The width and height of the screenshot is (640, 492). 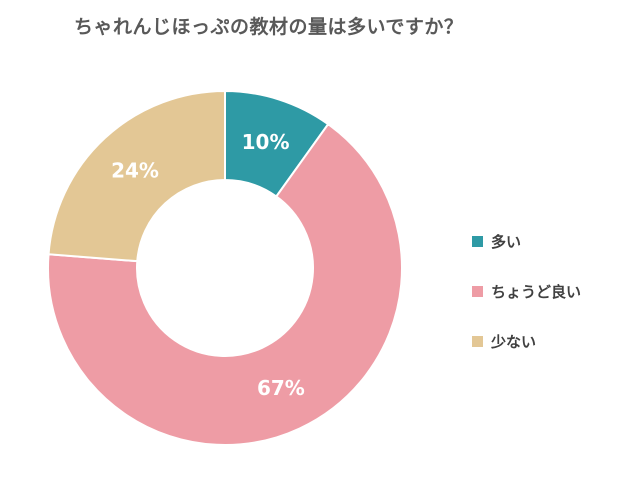 I want to click on chart-title: ちゃれんじほっぷの教材の量は多いですか？, so click(x=269, y=27).